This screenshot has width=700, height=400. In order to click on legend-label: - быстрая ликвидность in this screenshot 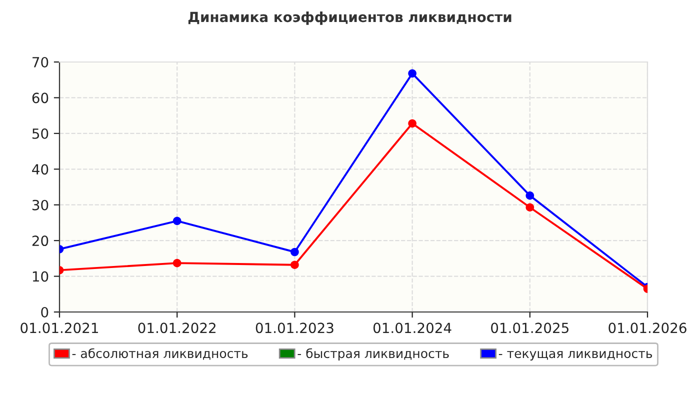, I will do `click(373, 354)`.